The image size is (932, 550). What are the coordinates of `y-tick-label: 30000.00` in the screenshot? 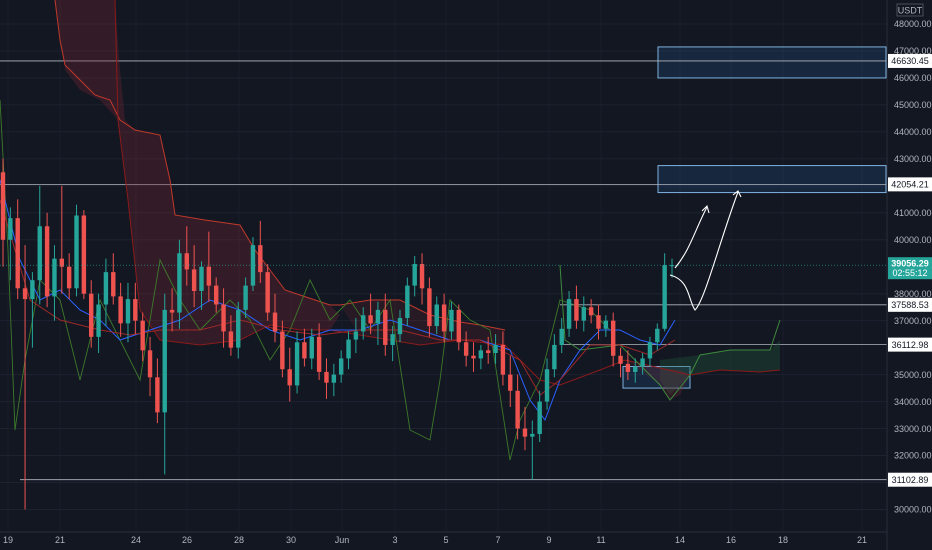 It's located at (913, 510).